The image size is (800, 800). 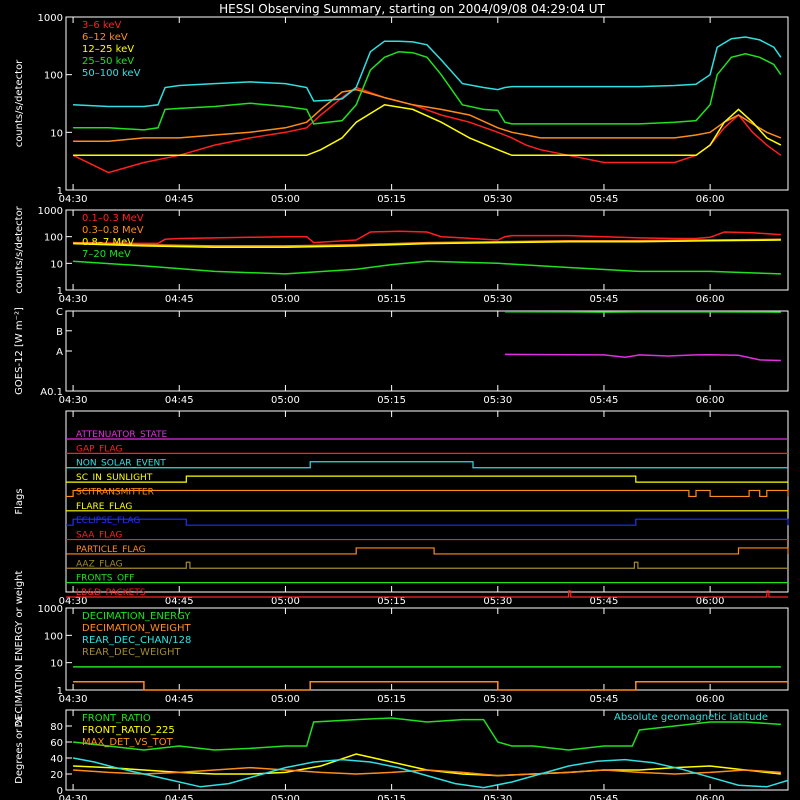 I want to click on p6-series-3-line, so click(x=430, y=773).